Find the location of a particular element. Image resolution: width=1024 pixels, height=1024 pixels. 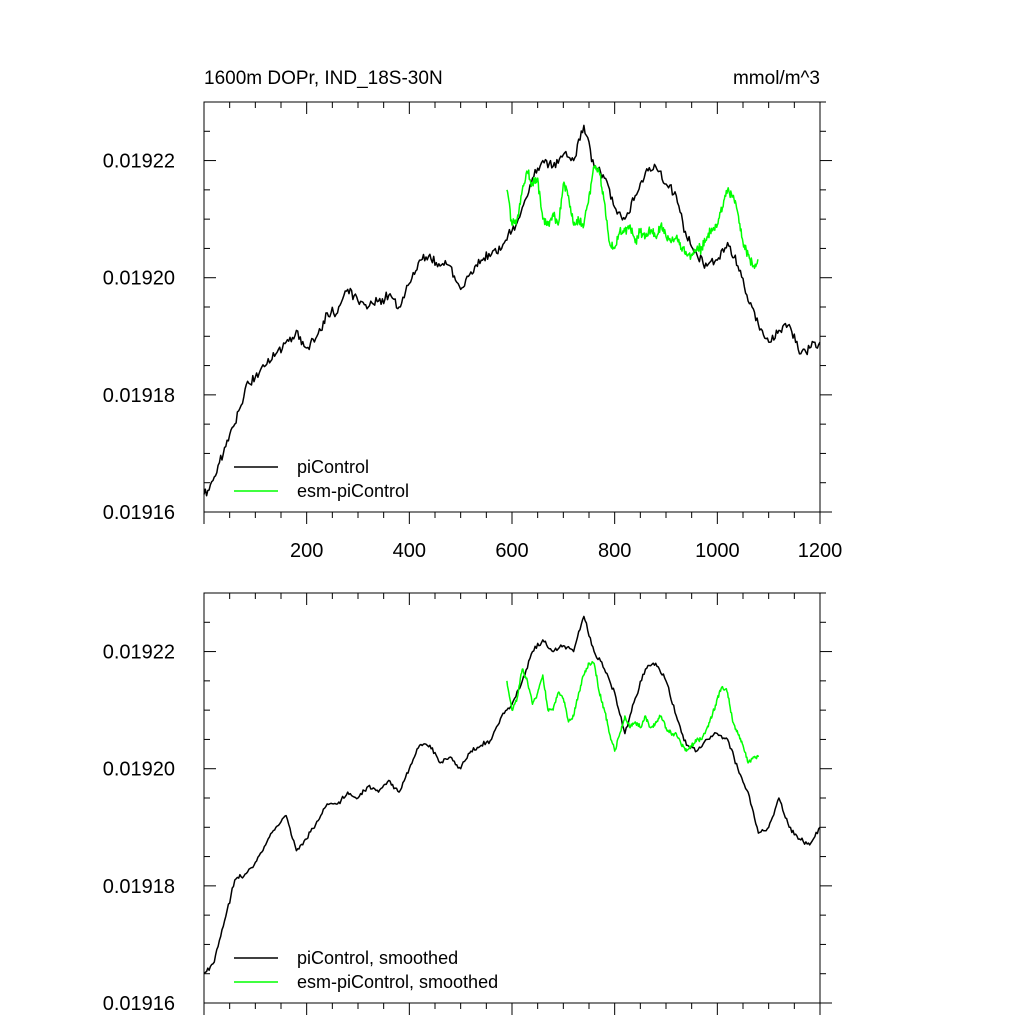

x-tick-label: 400 is located at coordinates (409, 551).